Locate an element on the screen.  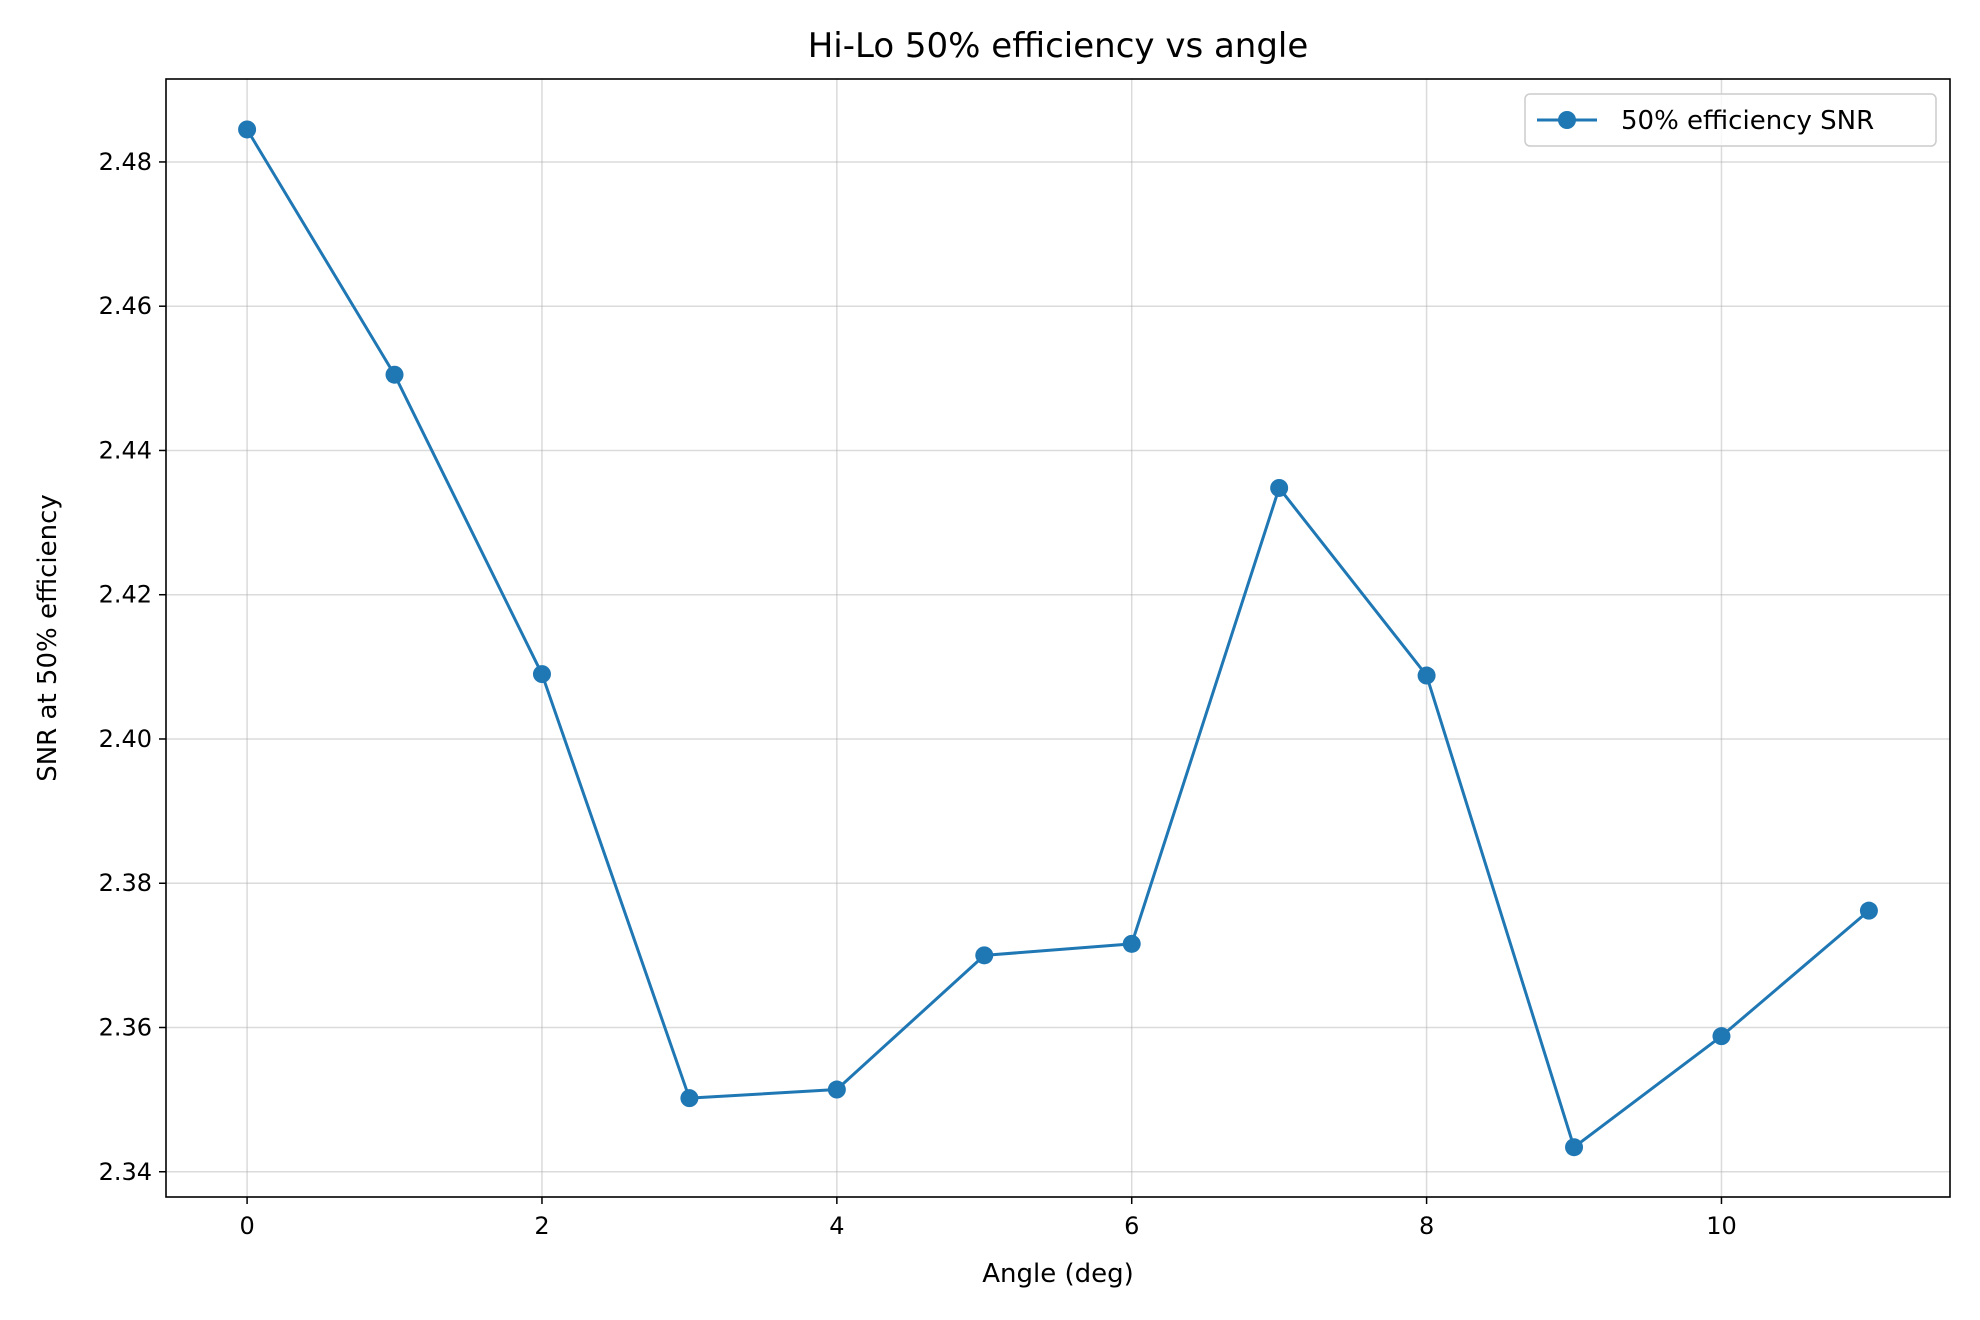
y-tick-label: 2.34 is located at coordinates (125, 1172).